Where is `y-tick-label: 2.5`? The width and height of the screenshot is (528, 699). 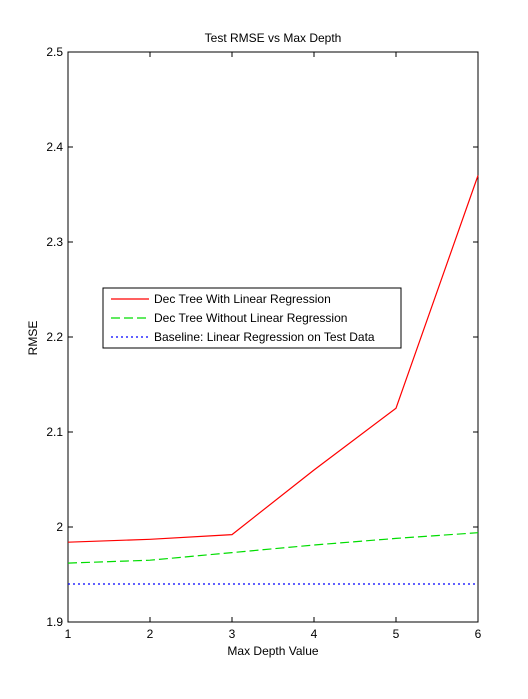
y-tick-label: 2.5 is located at coordinates (54, 52).